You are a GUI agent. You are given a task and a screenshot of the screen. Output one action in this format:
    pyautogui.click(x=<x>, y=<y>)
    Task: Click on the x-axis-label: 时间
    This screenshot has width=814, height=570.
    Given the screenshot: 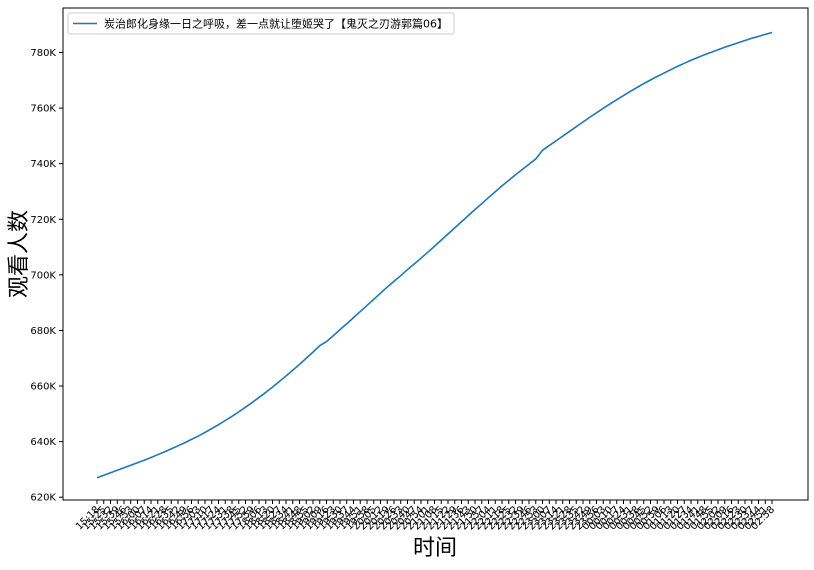 What is the action you would take?
    pyautogui.click(x=435, y=548)
    